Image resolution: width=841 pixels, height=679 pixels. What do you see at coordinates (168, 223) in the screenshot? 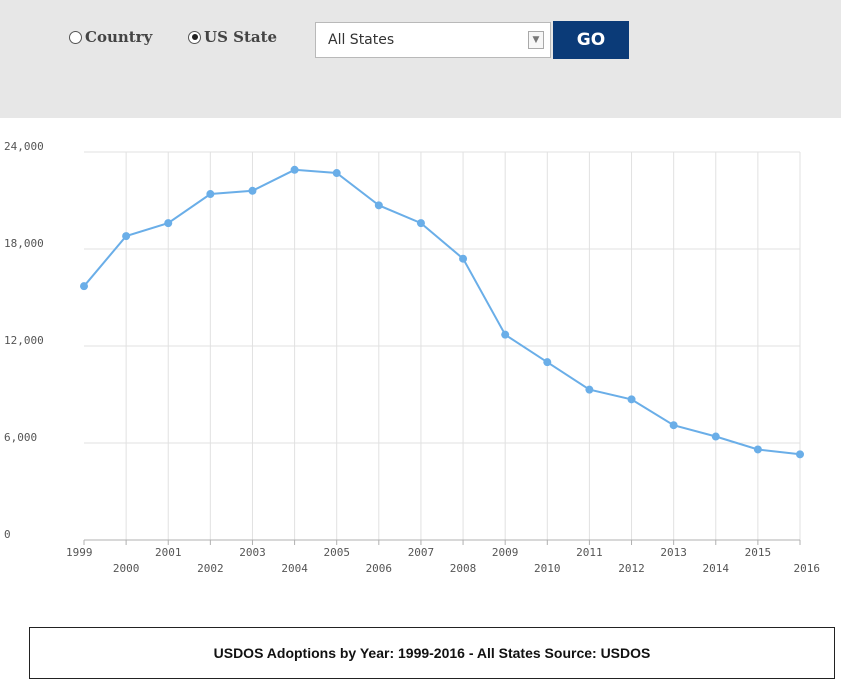
I see `data-point-2001` at bounding box center [168, 223].